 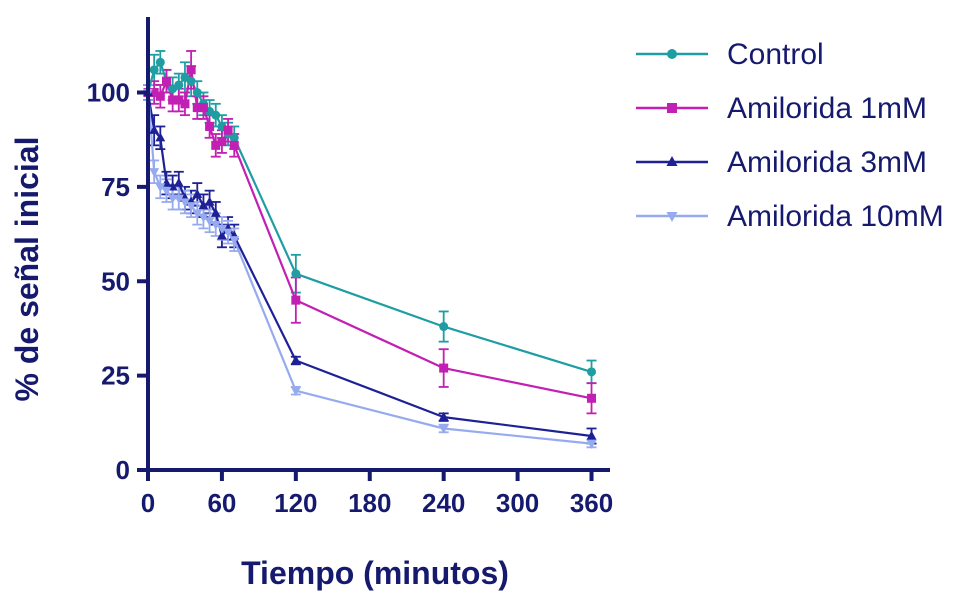 What do you see at coordinates (672, 108) in the screenshot?
I see `legend-marker-amilorida-1mm` at bounding box center [672, 108].